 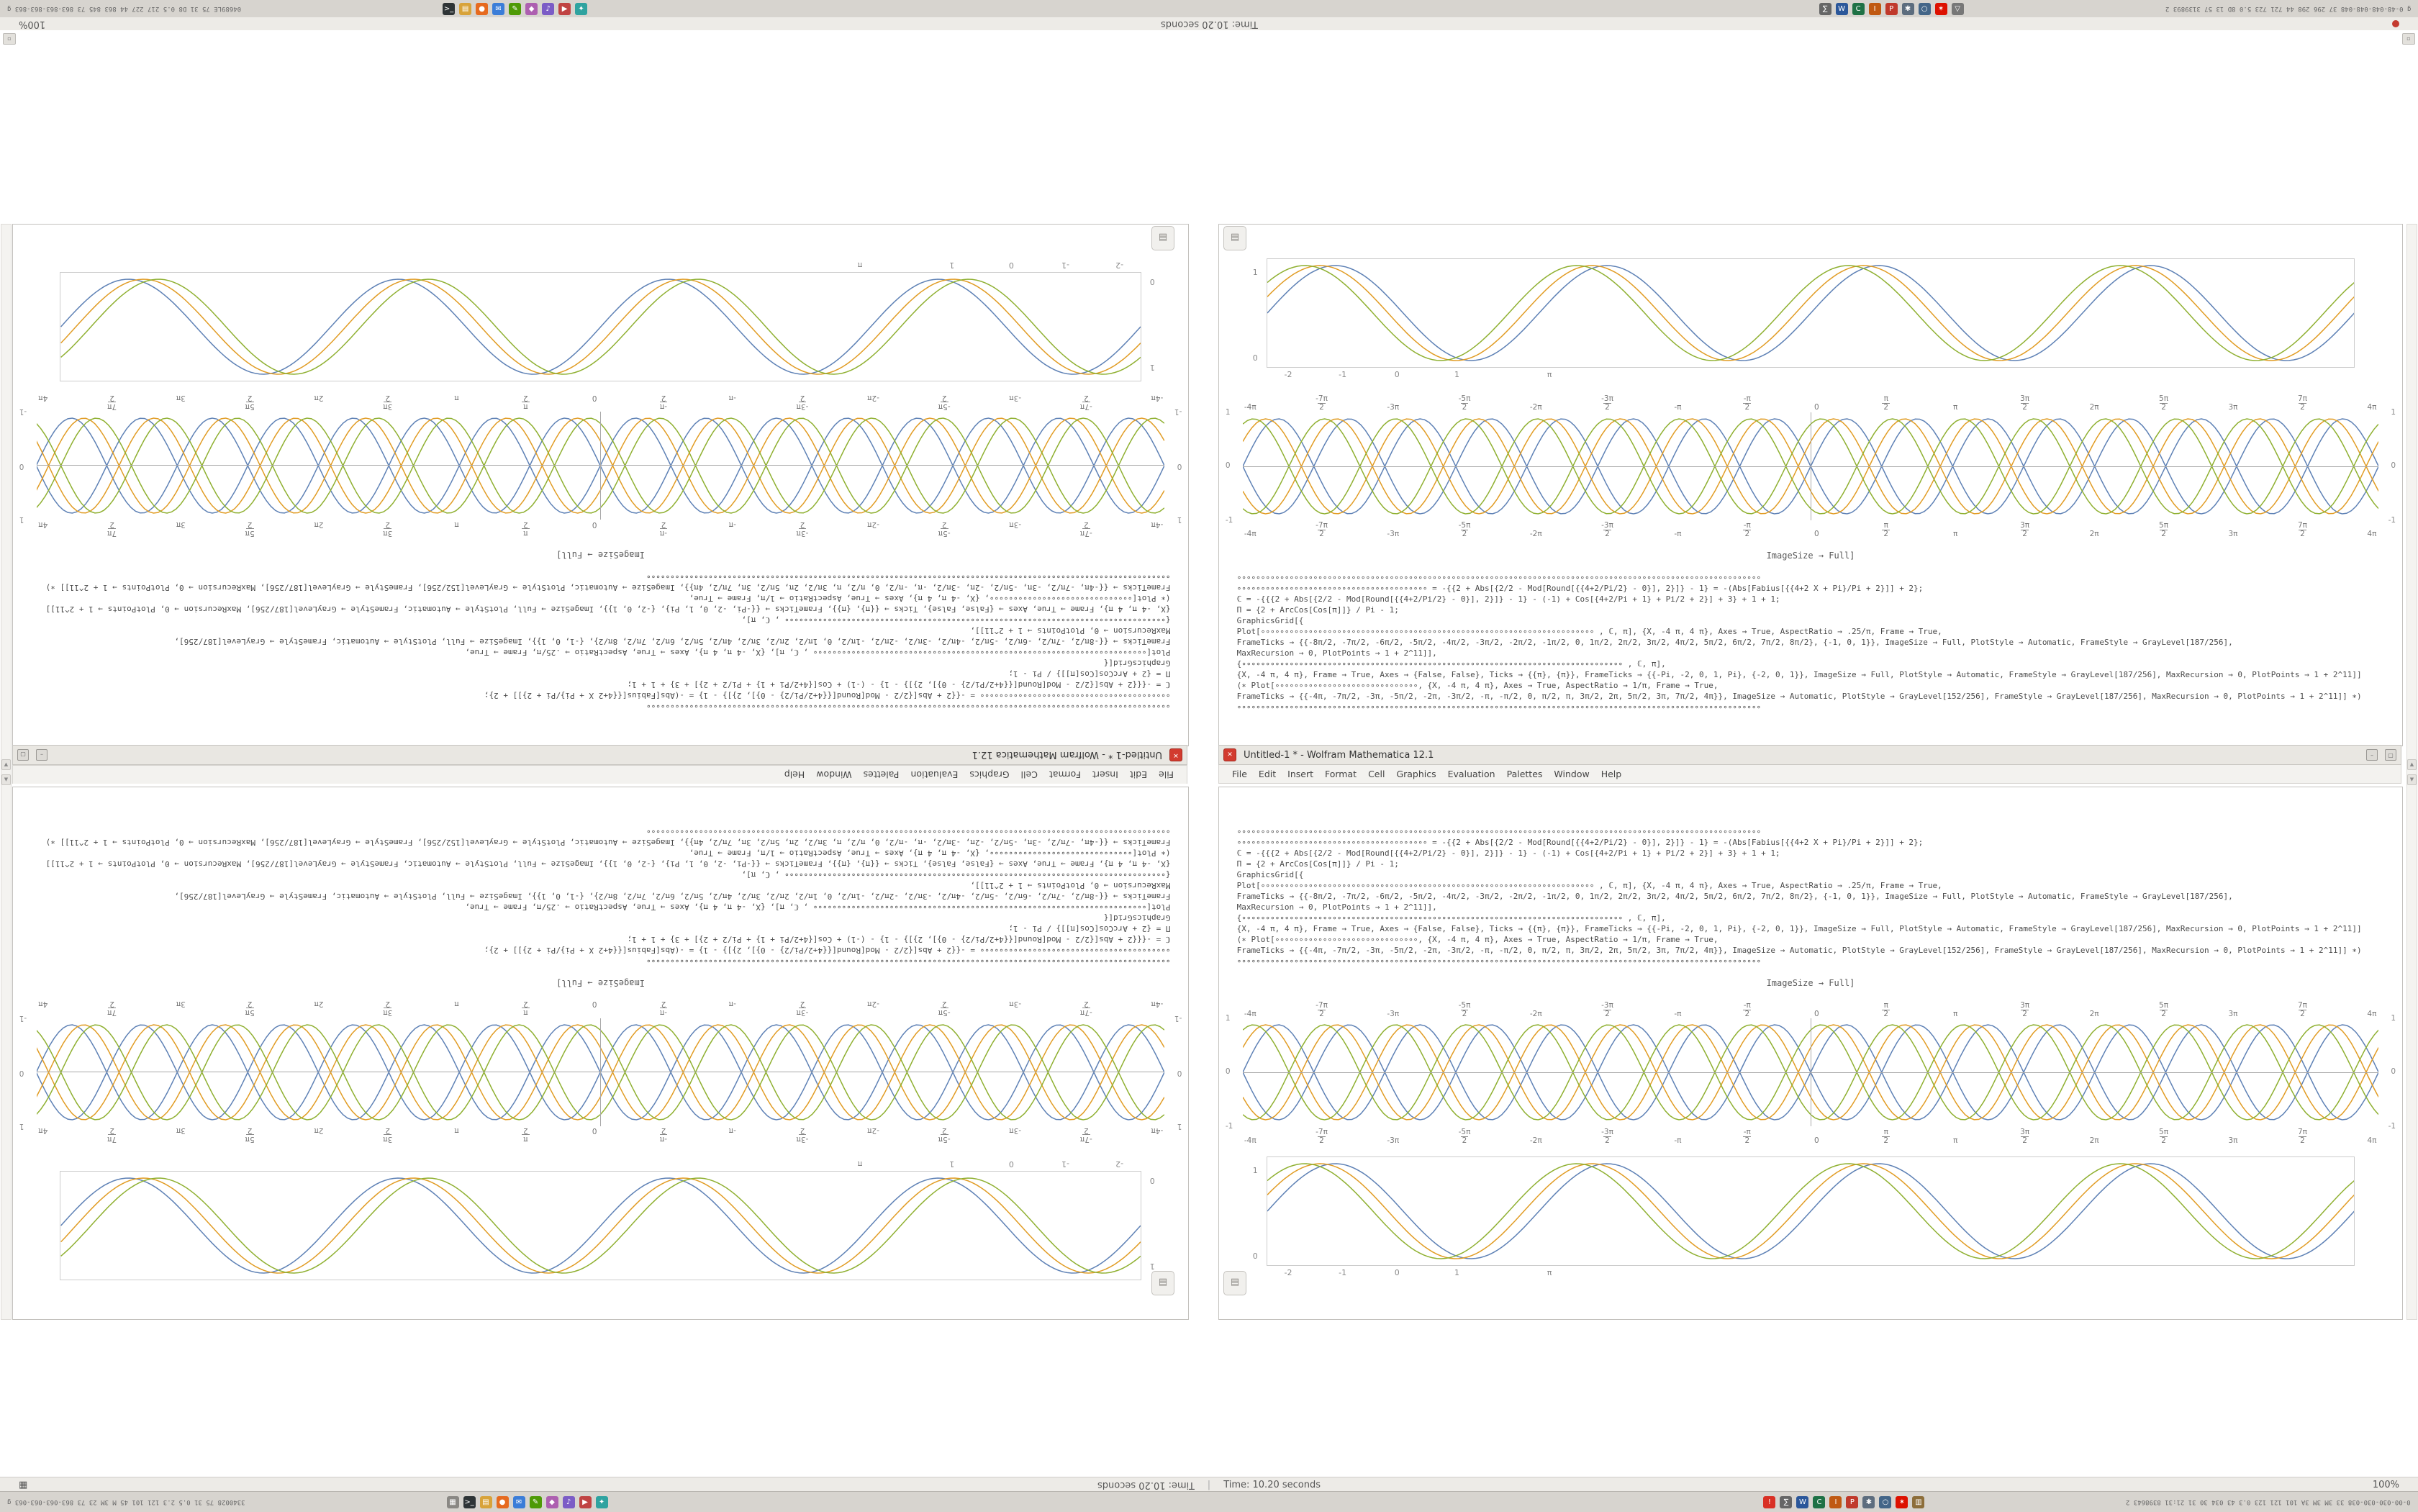 I want to click on status-gear-icon: ▦, so click(x=23, y=1485).